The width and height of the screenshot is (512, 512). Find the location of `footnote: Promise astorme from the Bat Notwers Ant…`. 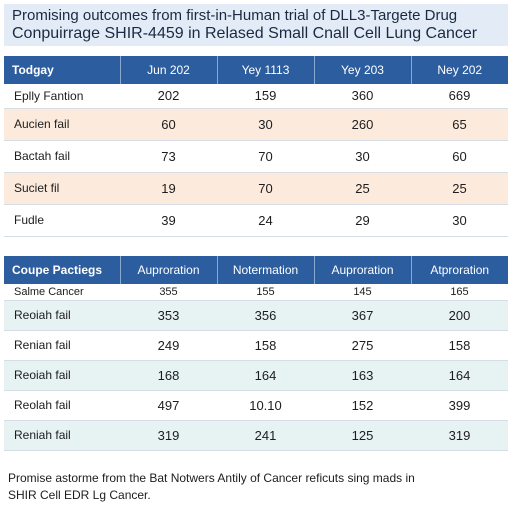

footnote: Promise astorme from the Bat Notwers Ant… is located at coordinates (256, 487).